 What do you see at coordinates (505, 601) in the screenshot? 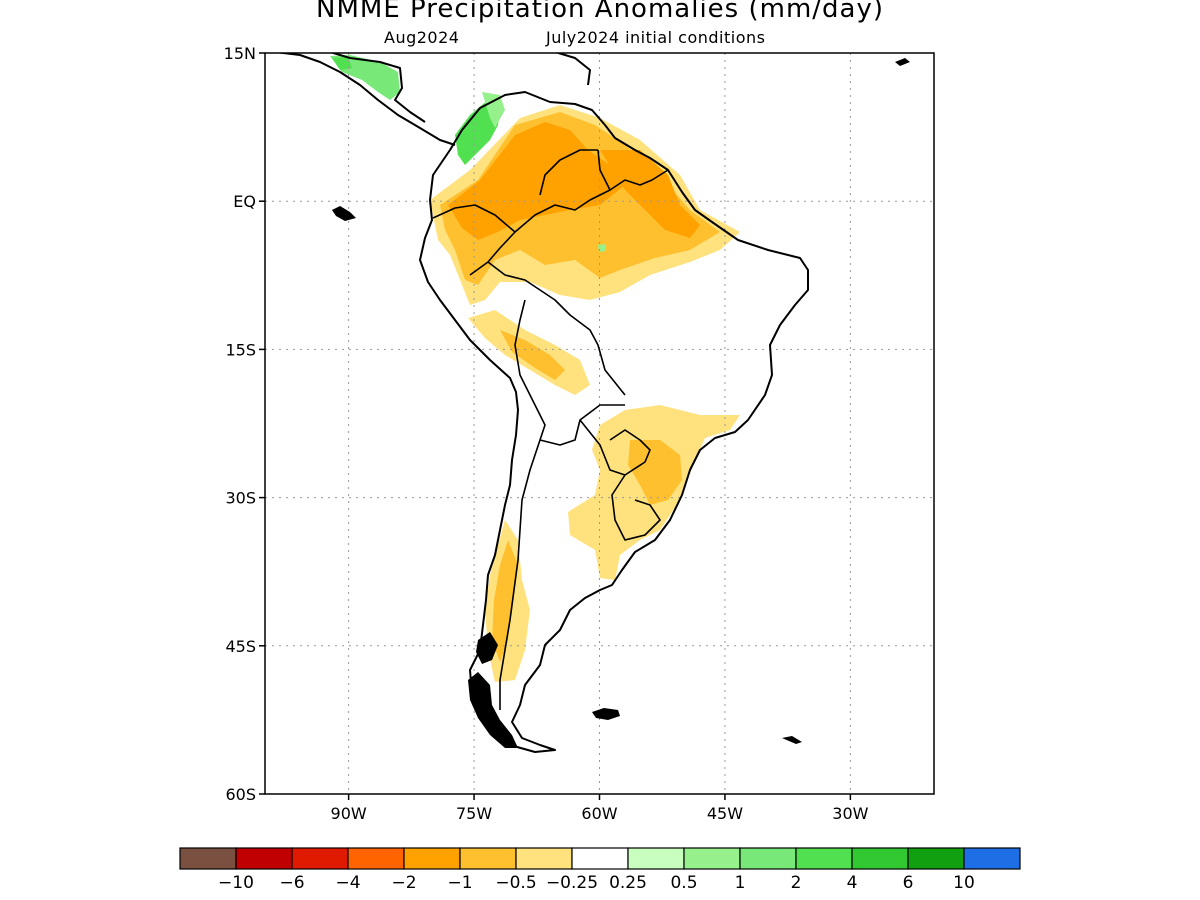
I see `anomaly-chile-mid` at bounding box center [505, 601].